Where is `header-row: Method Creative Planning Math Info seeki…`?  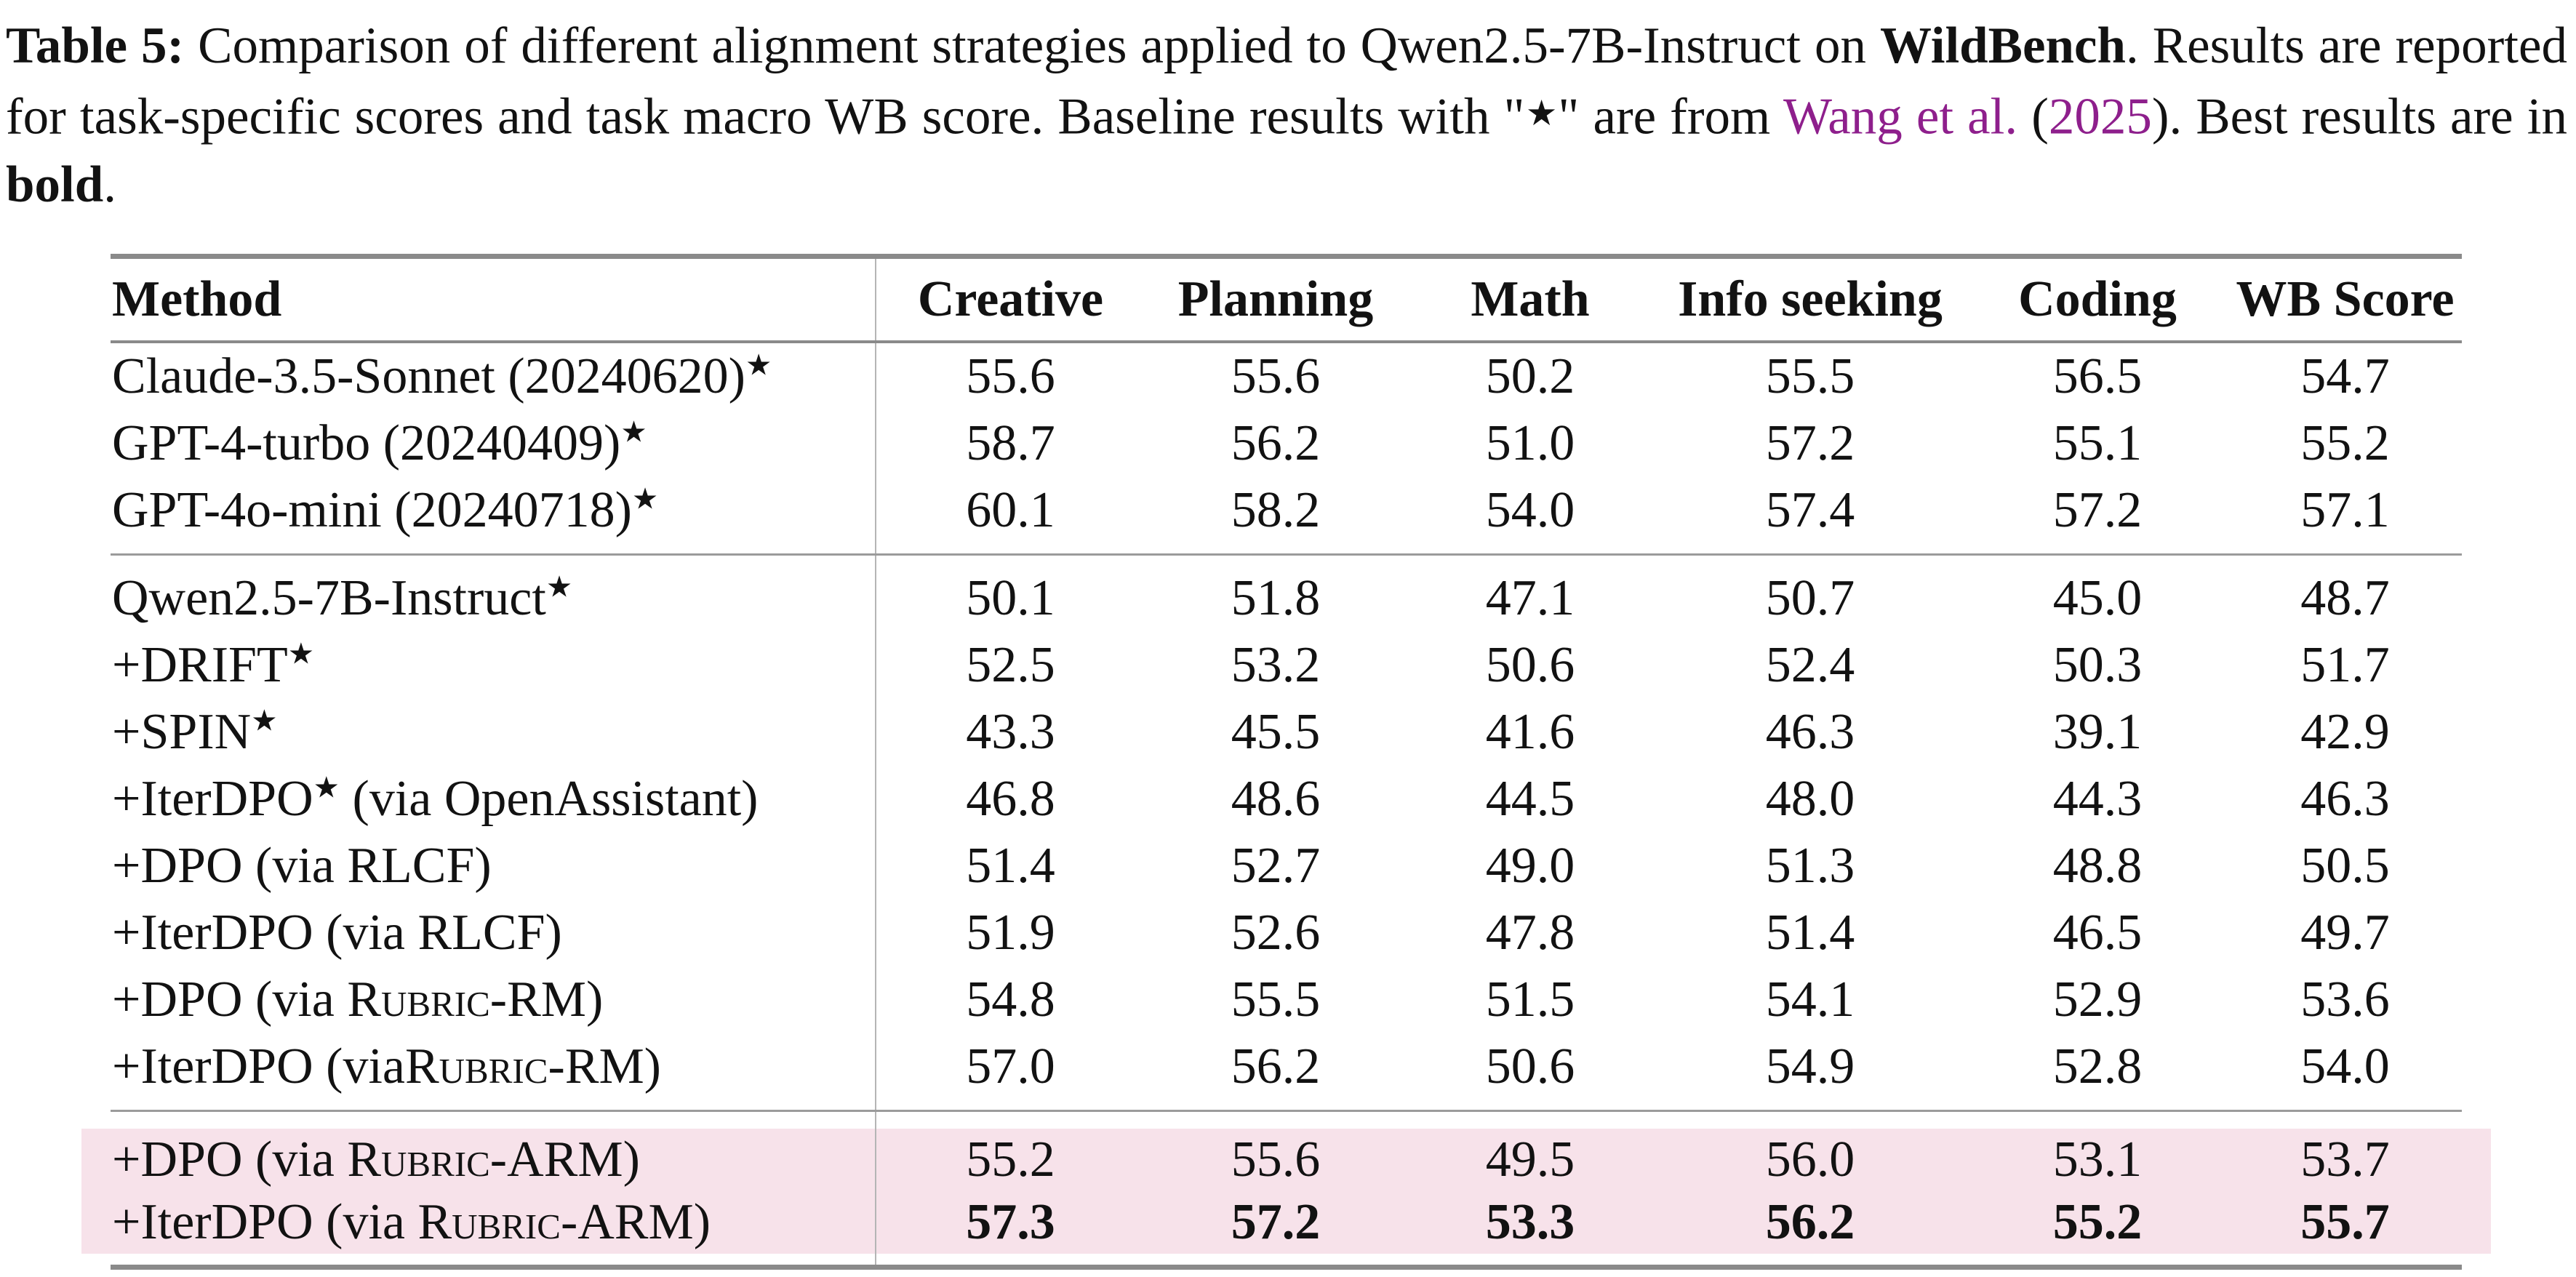 header-row: Method Creative Planning Math Info seeki… is located at coordinates (1286, 300).